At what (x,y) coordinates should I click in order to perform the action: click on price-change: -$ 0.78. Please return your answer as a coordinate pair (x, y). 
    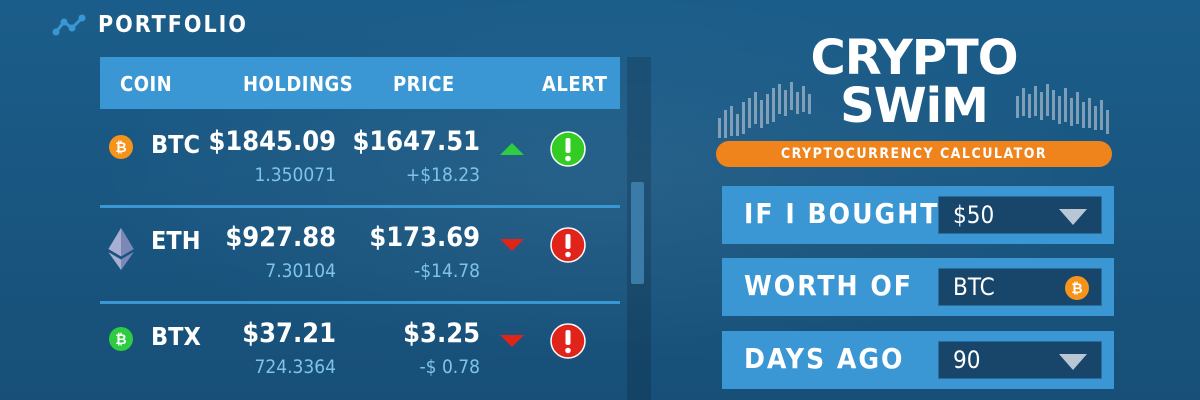
    Looking at the image, I should click on (449, 367).